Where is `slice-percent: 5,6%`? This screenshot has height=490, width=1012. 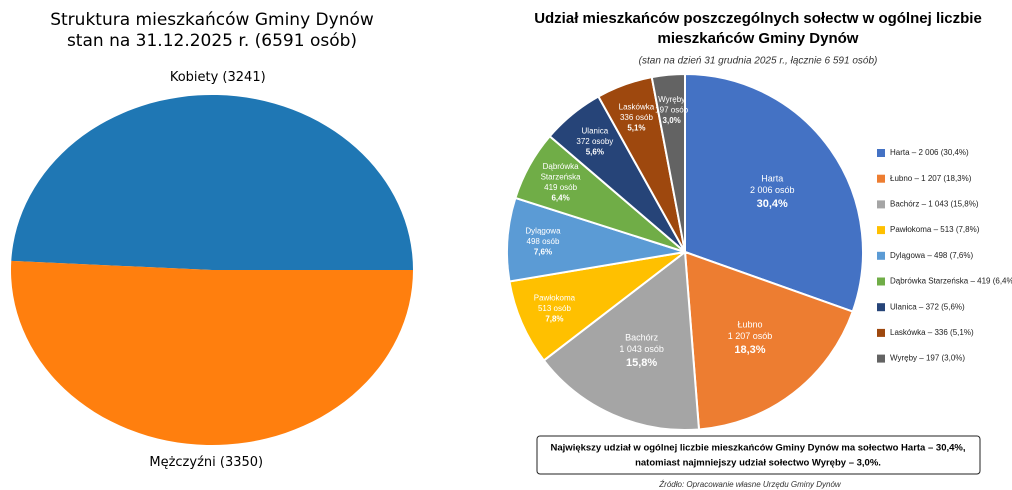
slice-percent: 5,6% is located at coordinates (595, 151).